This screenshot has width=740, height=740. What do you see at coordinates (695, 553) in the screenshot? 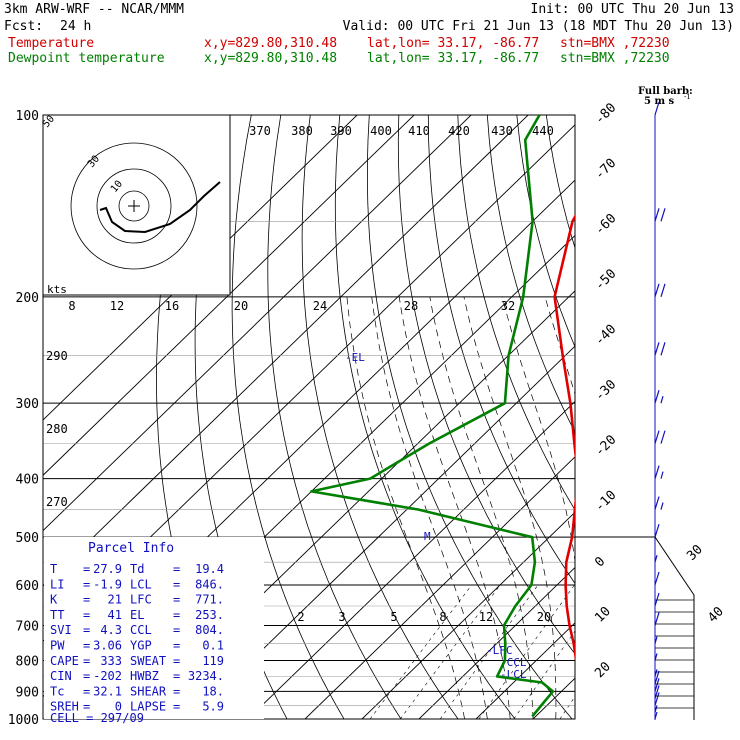
I see `wind-speed-label: 30` at bounding box center [695, 553].